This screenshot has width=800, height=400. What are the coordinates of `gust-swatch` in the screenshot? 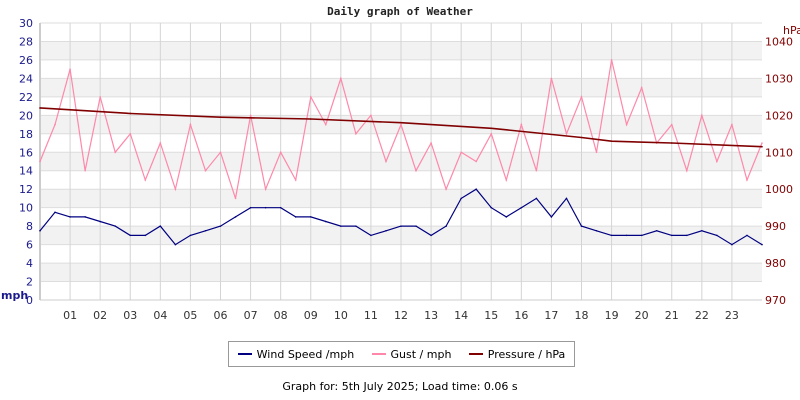 It's located at (378, 354).